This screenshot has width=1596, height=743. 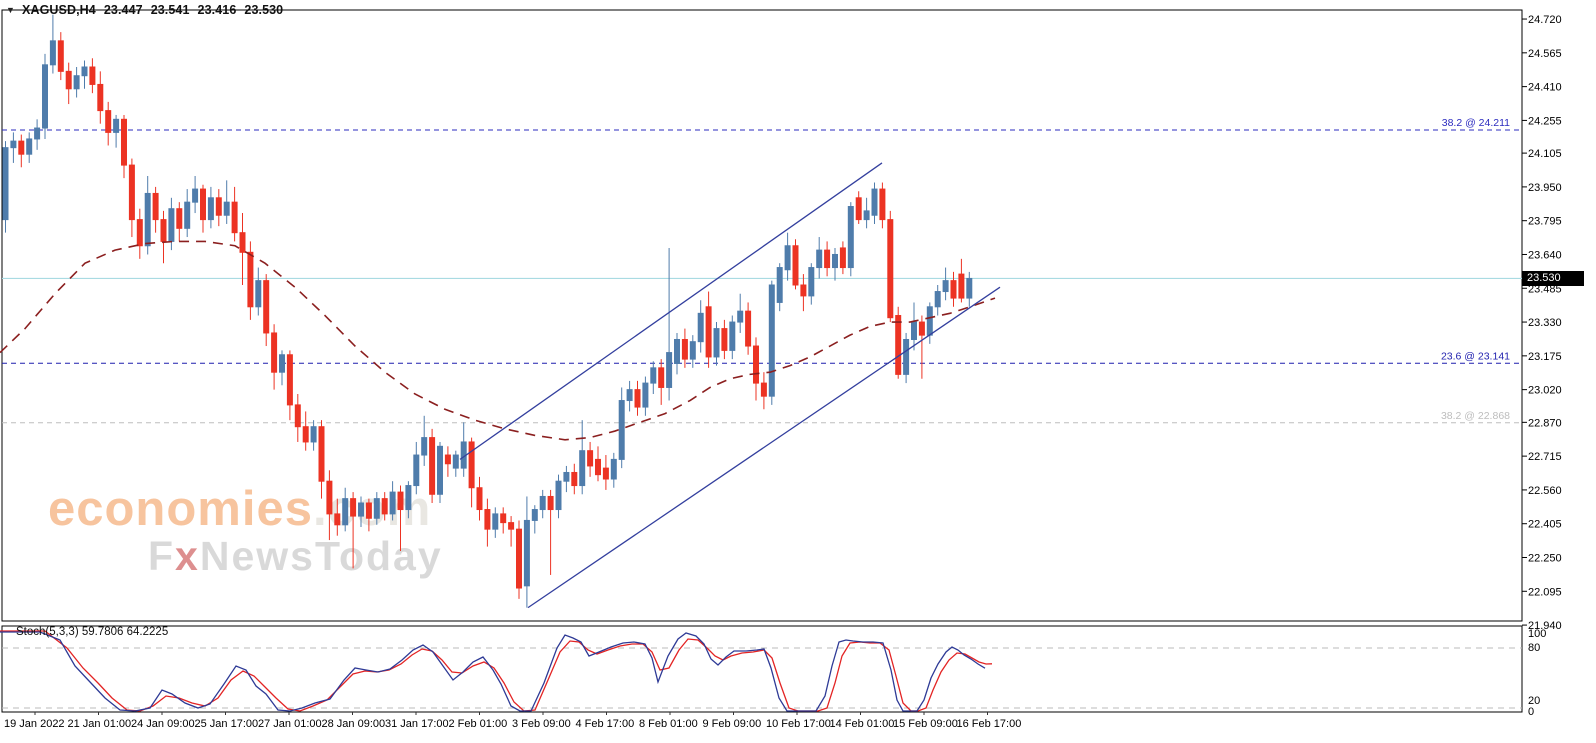 I want to click on stoch-axis-label: 0, so click(x=1531, y=712).